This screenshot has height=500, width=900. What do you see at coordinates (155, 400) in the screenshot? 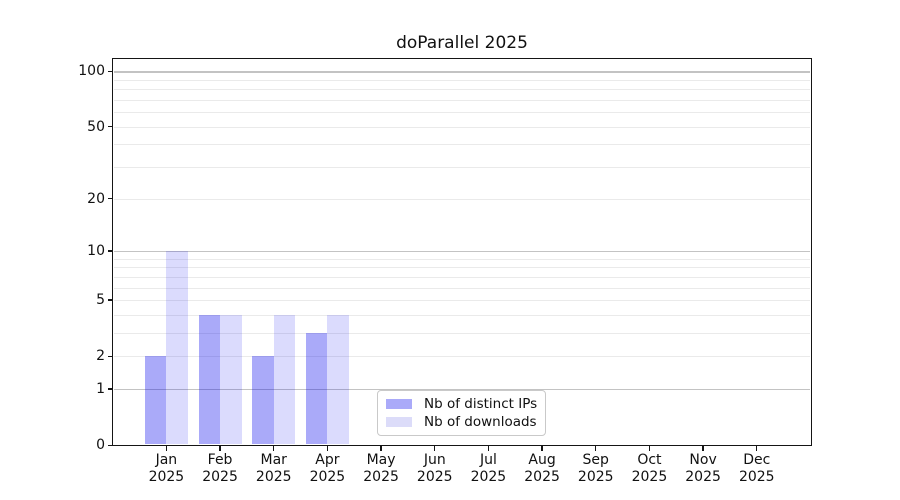
I see `bar-nb-of-distinct-ips-jan` at bounding box center [155, 400].